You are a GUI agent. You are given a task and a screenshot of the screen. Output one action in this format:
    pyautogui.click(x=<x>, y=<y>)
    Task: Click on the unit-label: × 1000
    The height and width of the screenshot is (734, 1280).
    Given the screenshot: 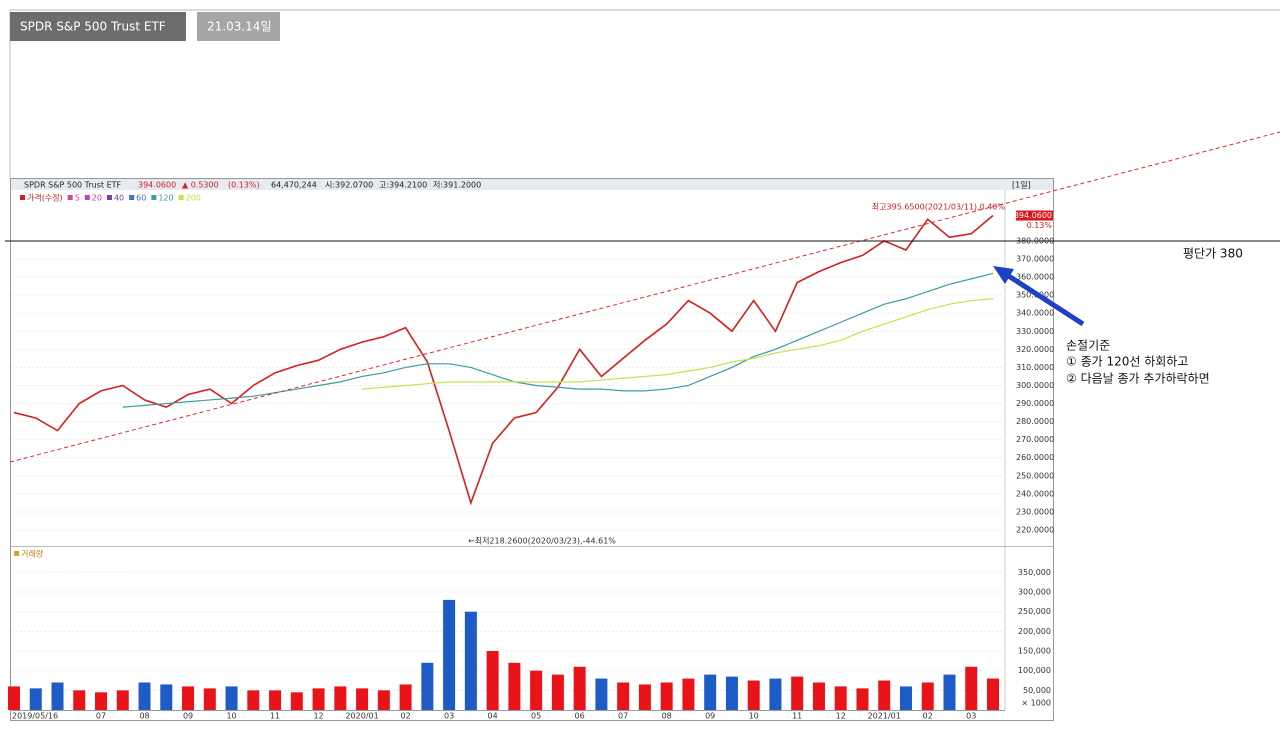 What is the action you would take?
    pyautogui.click(x=1036, y=703)
    